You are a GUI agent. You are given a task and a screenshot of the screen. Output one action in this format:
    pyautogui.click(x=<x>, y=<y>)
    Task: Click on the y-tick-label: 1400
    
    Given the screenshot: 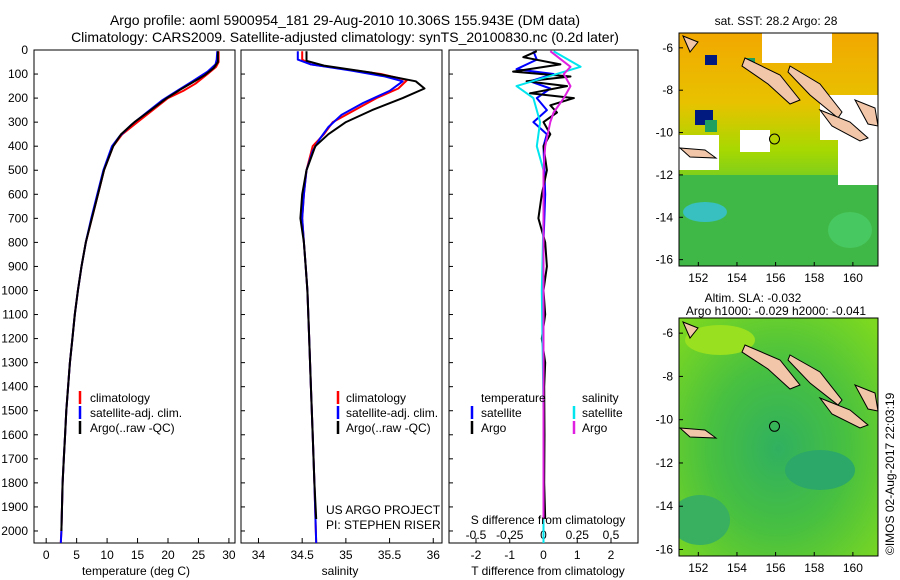 What is the action you would take?
    pyautogui.click(x=14, y=387)
    